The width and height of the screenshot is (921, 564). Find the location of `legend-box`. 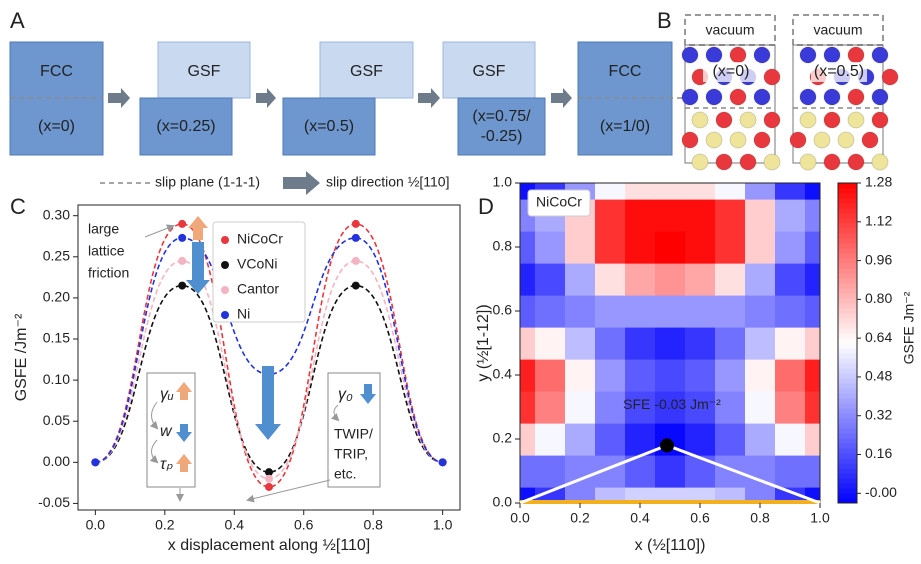

legend-box is located at coordinates (259, 272).